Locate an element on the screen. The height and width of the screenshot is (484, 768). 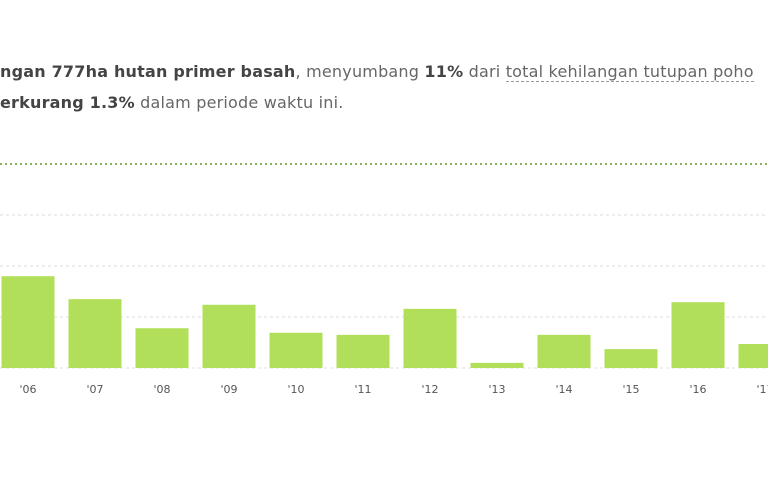
bold-text: 11% is located at coordinates (444, 71).